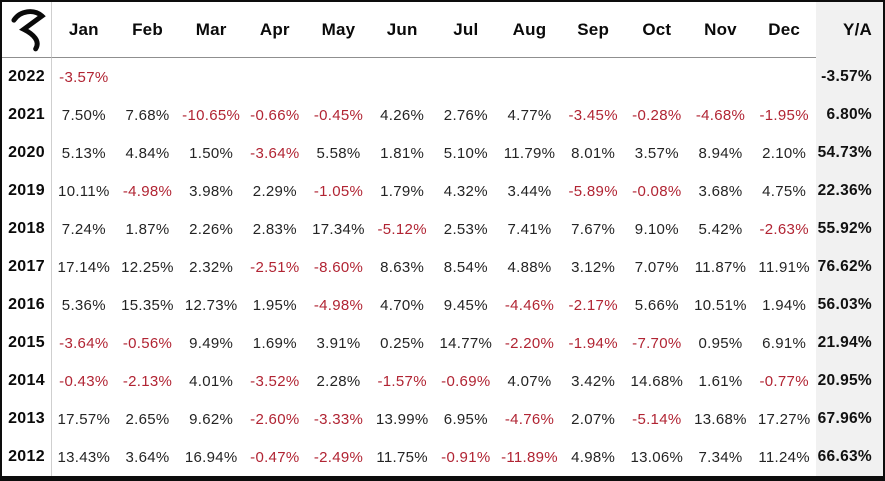  I want to click on annual-return-cell: 55.92%, so click(849, 229).